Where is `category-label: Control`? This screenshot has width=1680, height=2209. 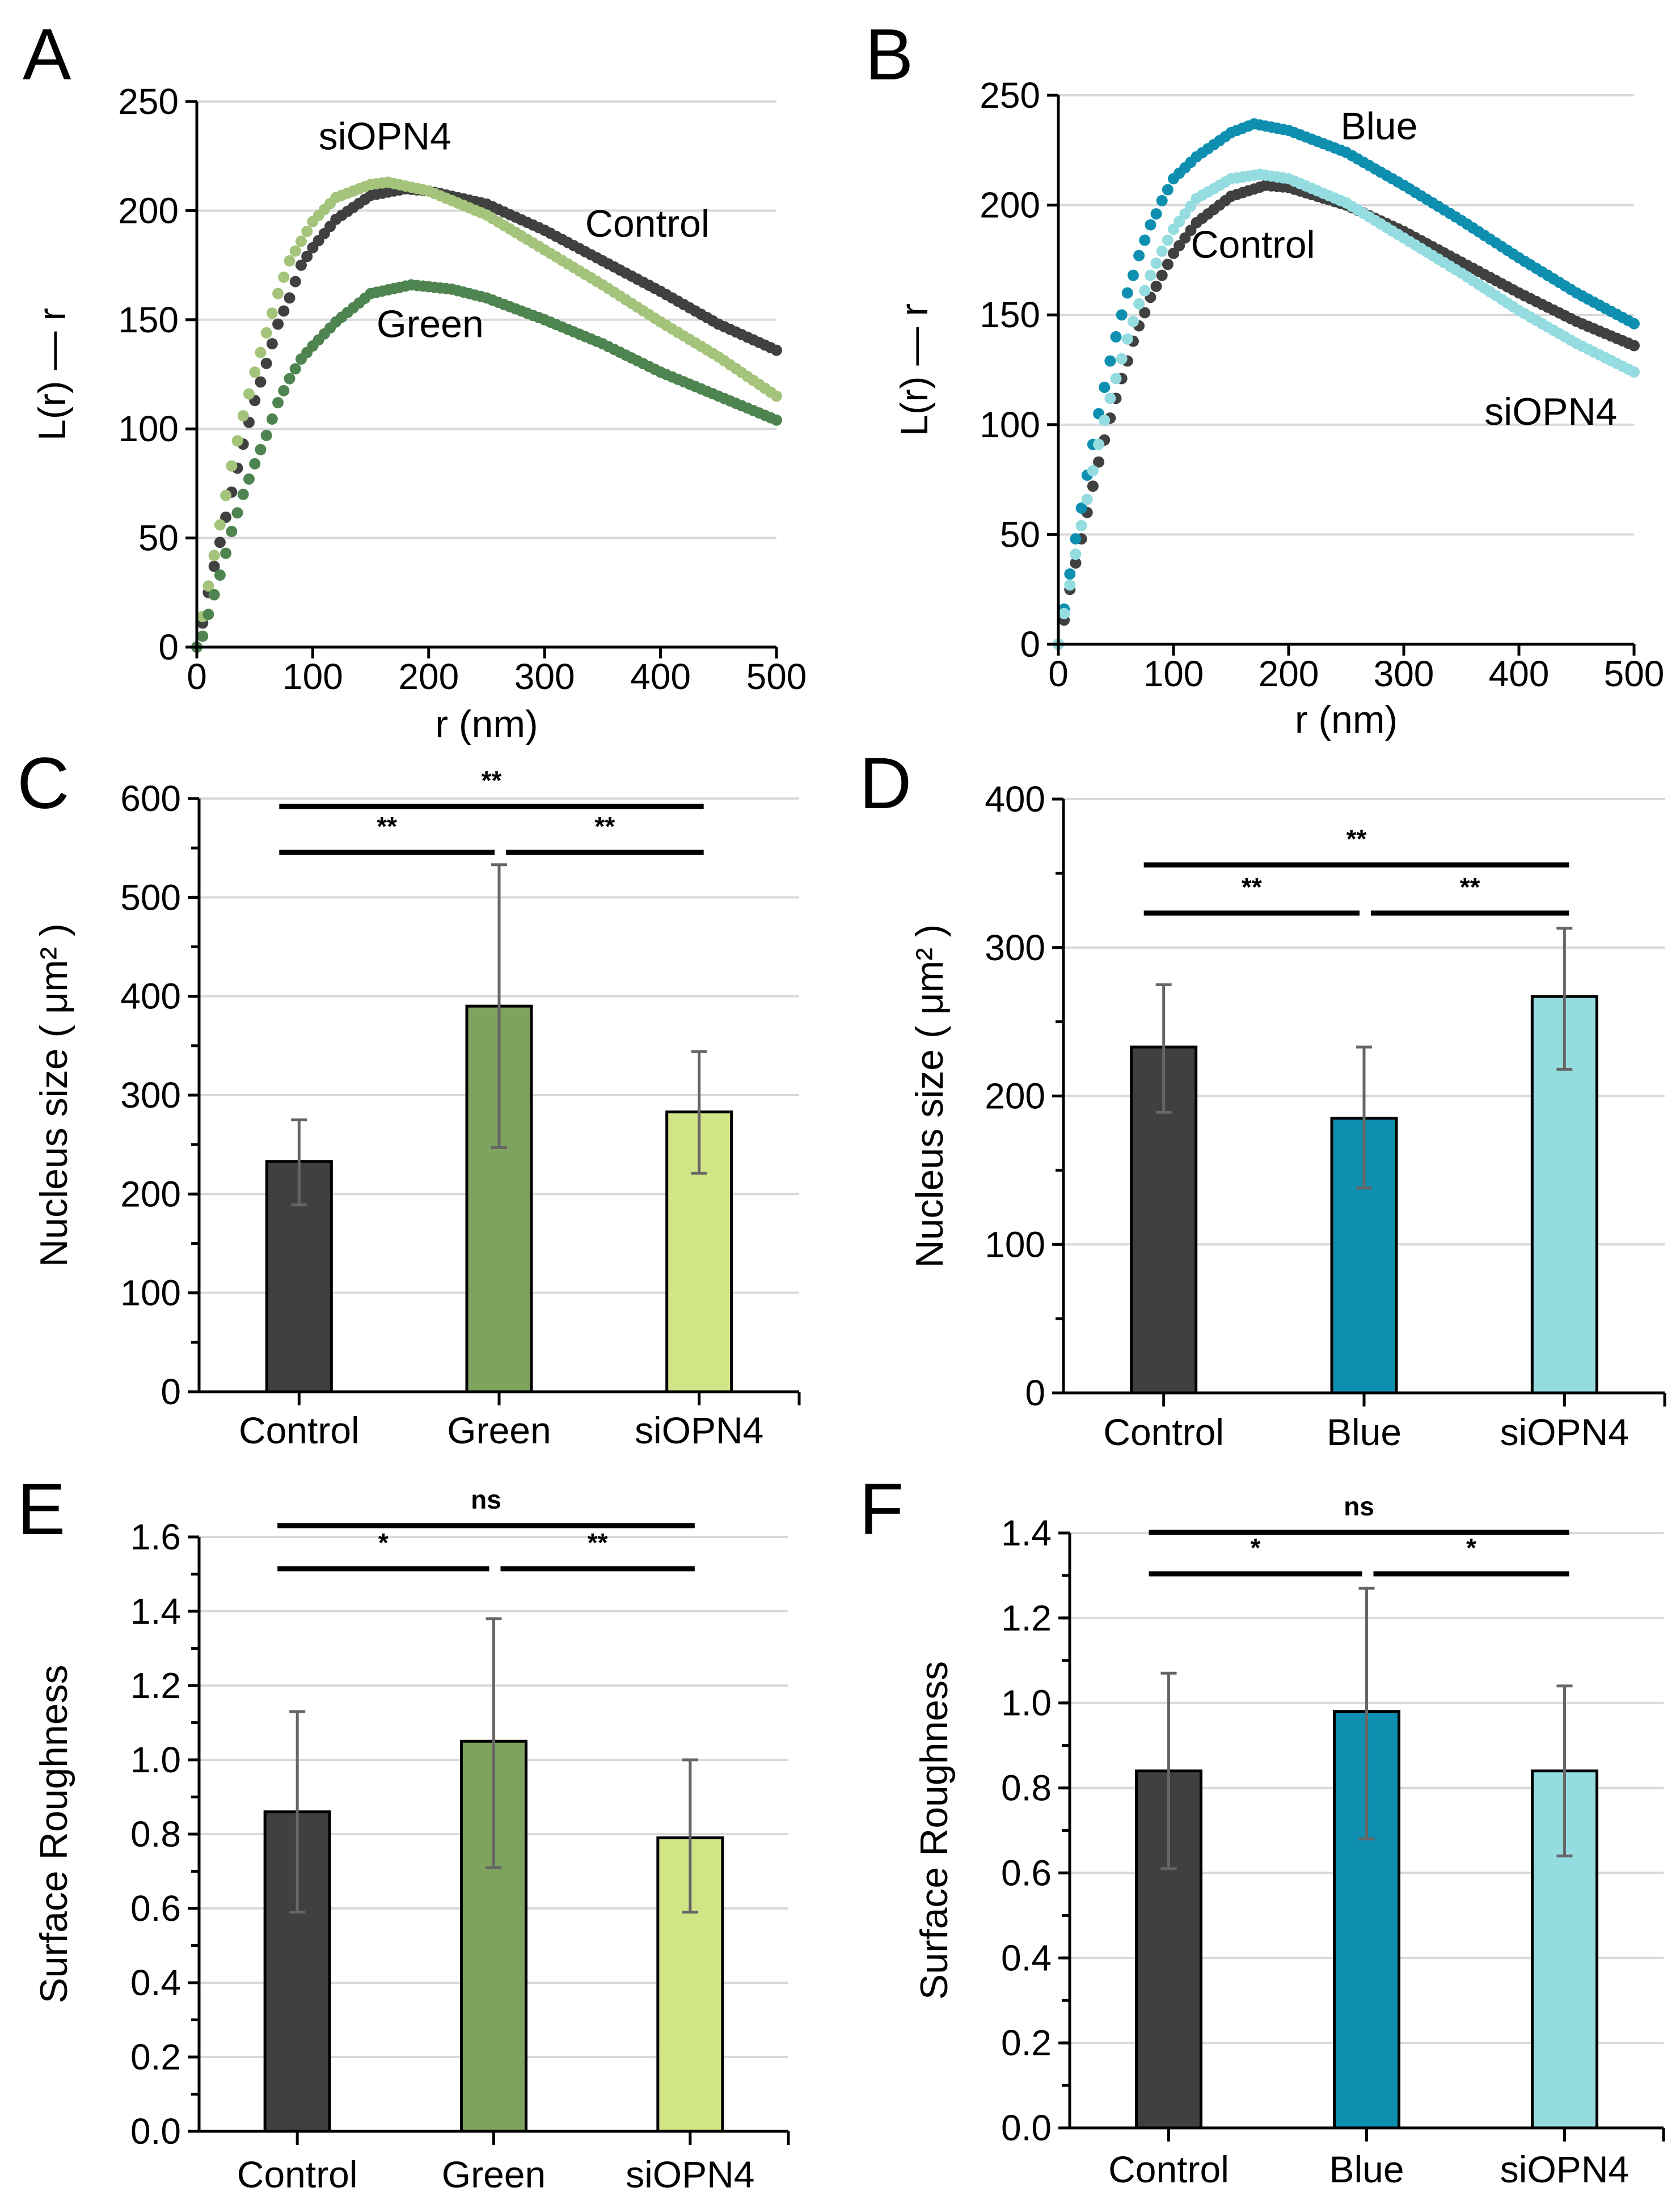
category-label: Control is located at coordinates (299, 1430).